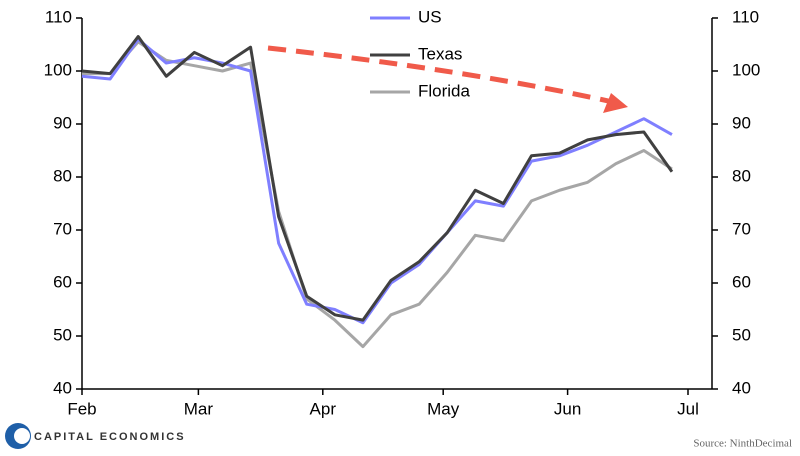 The width and height of the screenshot is (800, 456). Describe the element at coordinates (741, 387) in the screenshot. I see `y2-tick-label: 40` at that location.